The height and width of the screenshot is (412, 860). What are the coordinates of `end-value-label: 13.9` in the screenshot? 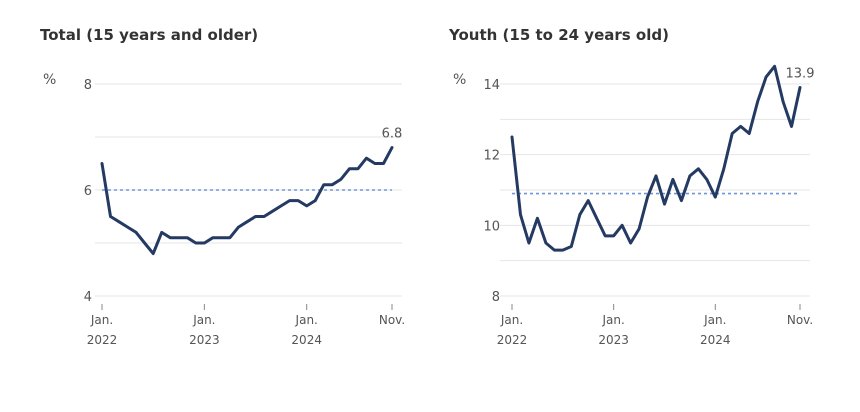 It's located at (800, 74).